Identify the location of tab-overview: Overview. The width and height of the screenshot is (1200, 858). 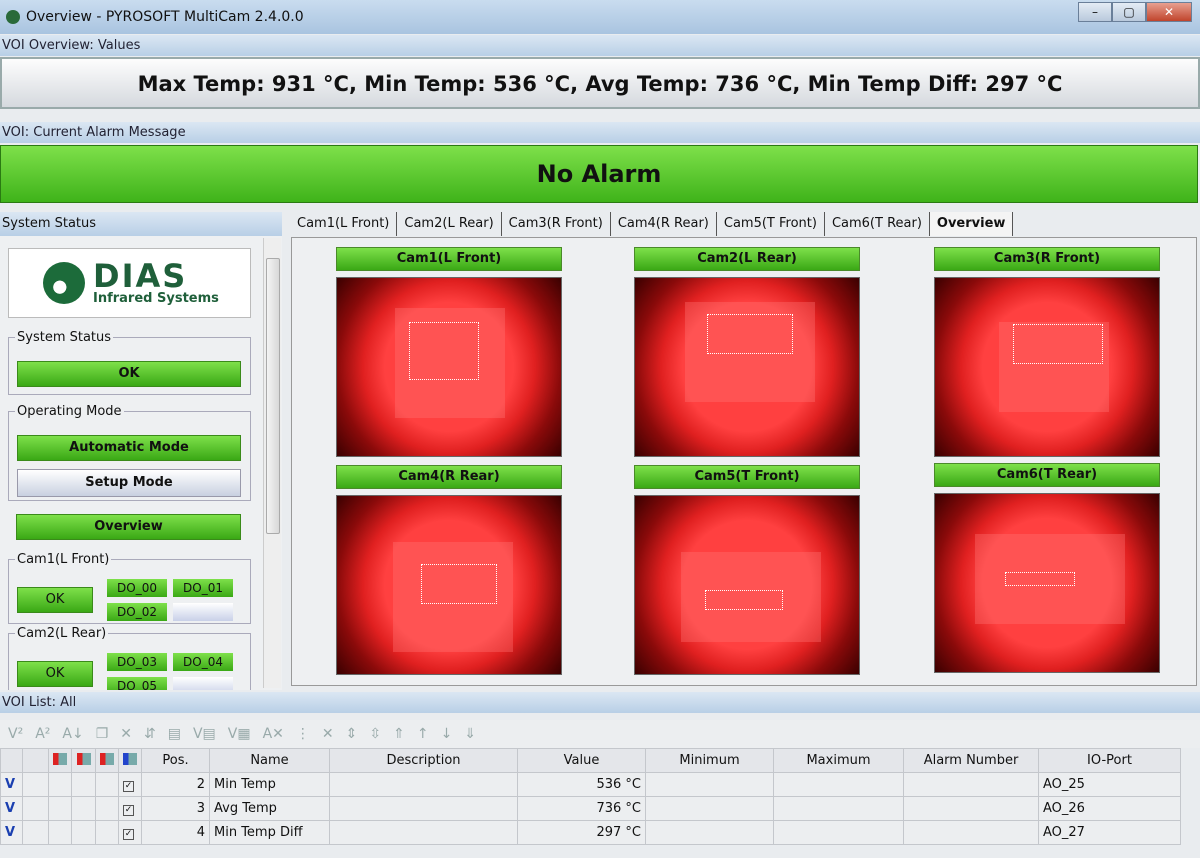
(971, 224).